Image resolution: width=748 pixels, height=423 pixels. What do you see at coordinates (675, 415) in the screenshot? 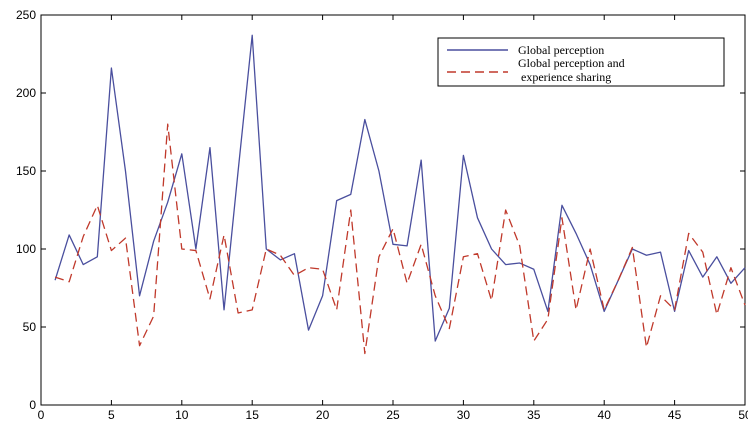
I see `x-tick-label: 45` at bounding box center [675, 415].